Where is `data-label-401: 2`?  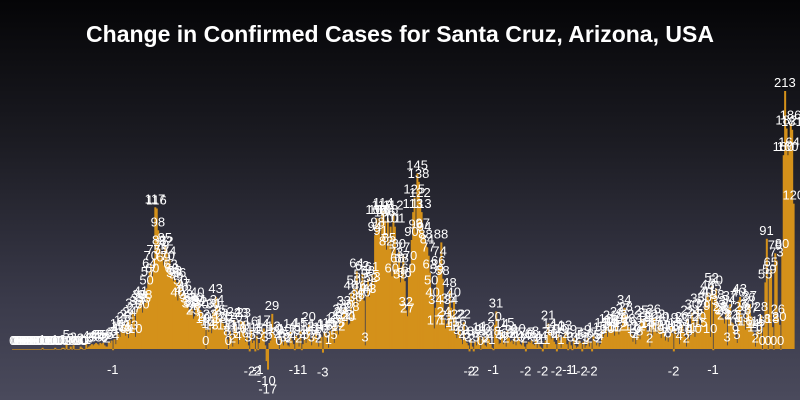 data-label-401: 2 is located at coordinates (577, 338).